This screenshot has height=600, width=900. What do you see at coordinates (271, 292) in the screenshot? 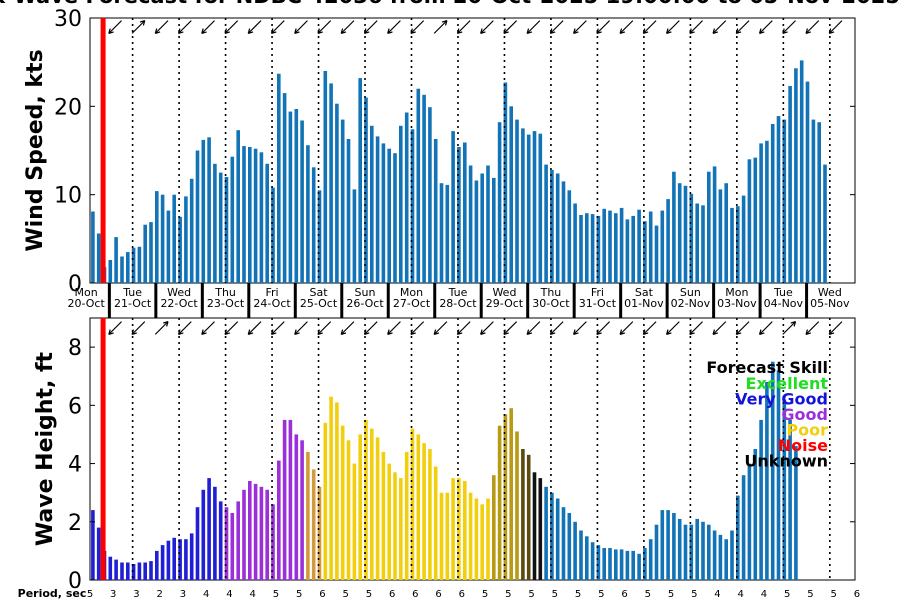
I see `day-name-label: Fri` at bounding box center [271, 292].